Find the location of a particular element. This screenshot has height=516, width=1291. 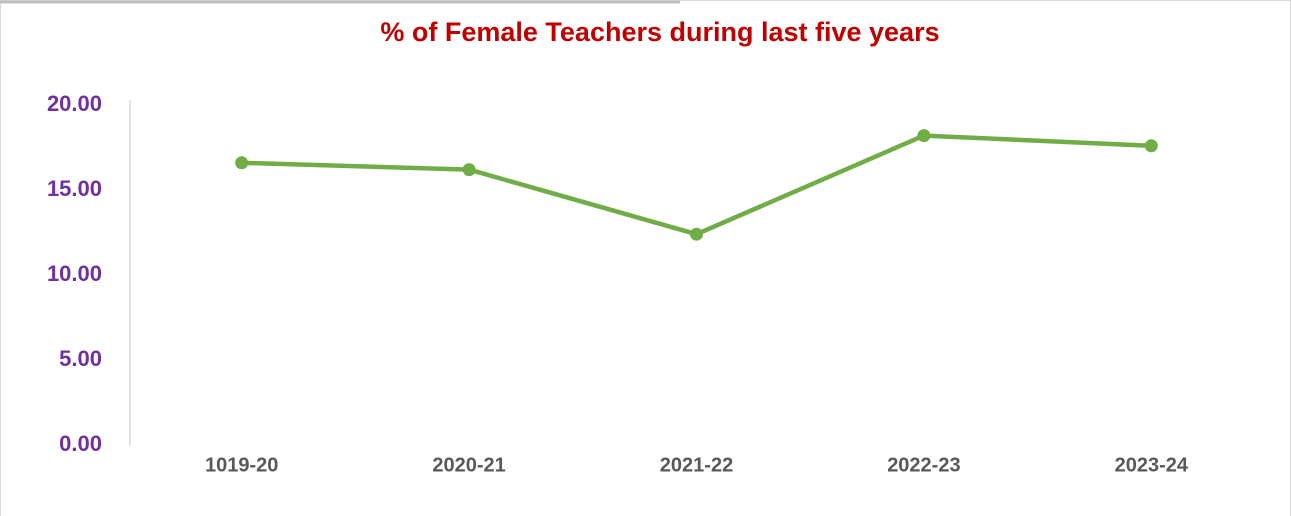

y-tick-label: 0.00 is located at coordinates (80, 443).